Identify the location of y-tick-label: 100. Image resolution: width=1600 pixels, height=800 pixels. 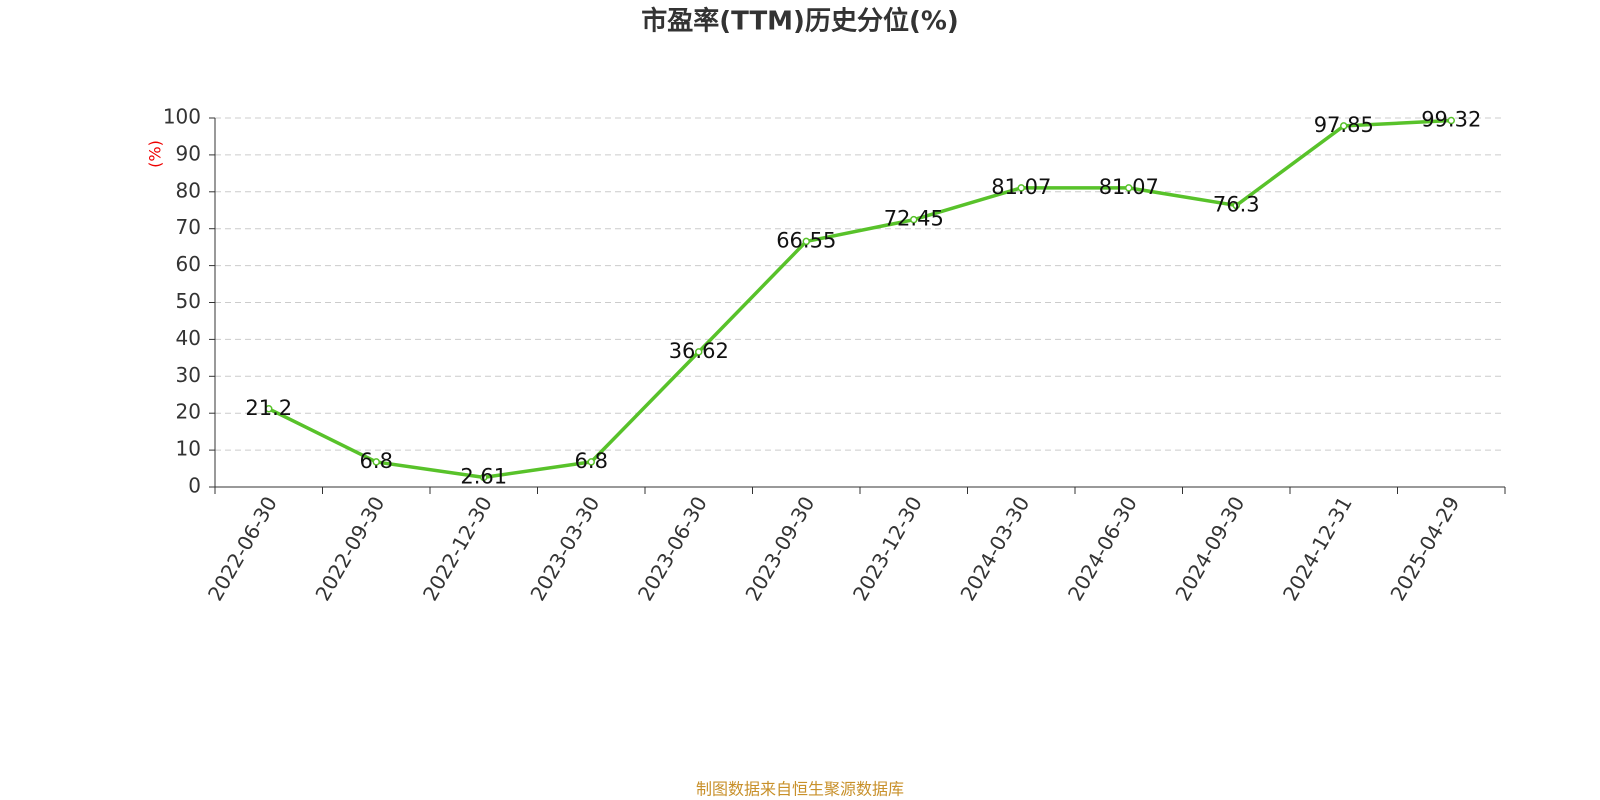
(182, 117).